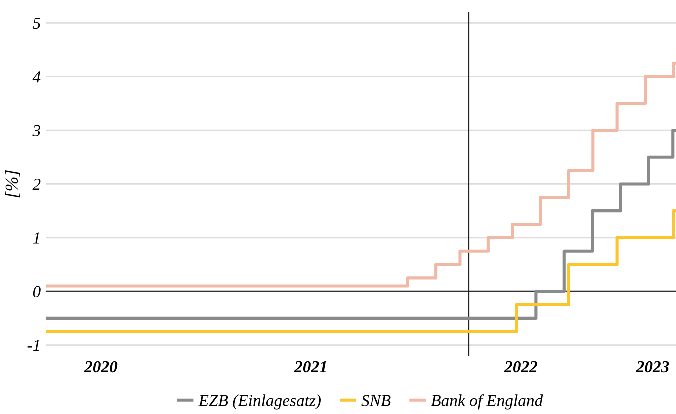  Describe the element at coordinates (36, 184) in the screenshot. I see `y-tick-label: 2` at that location.